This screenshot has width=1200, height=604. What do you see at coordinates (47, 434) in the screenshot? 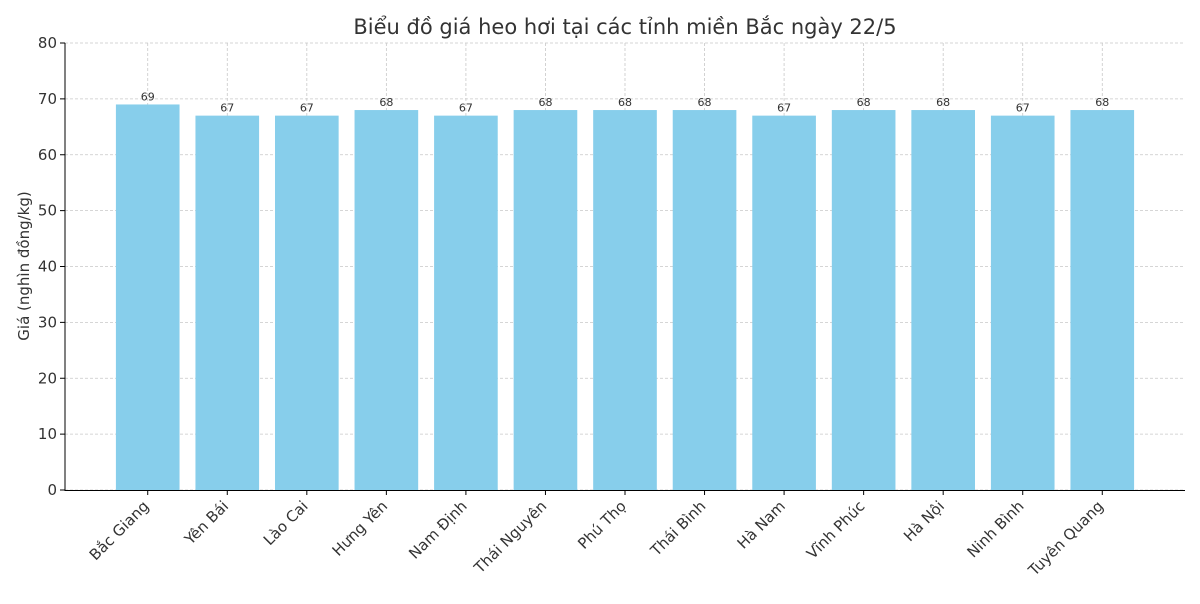
I see `y-tick-label: 10` at bounding box center [47, 434].